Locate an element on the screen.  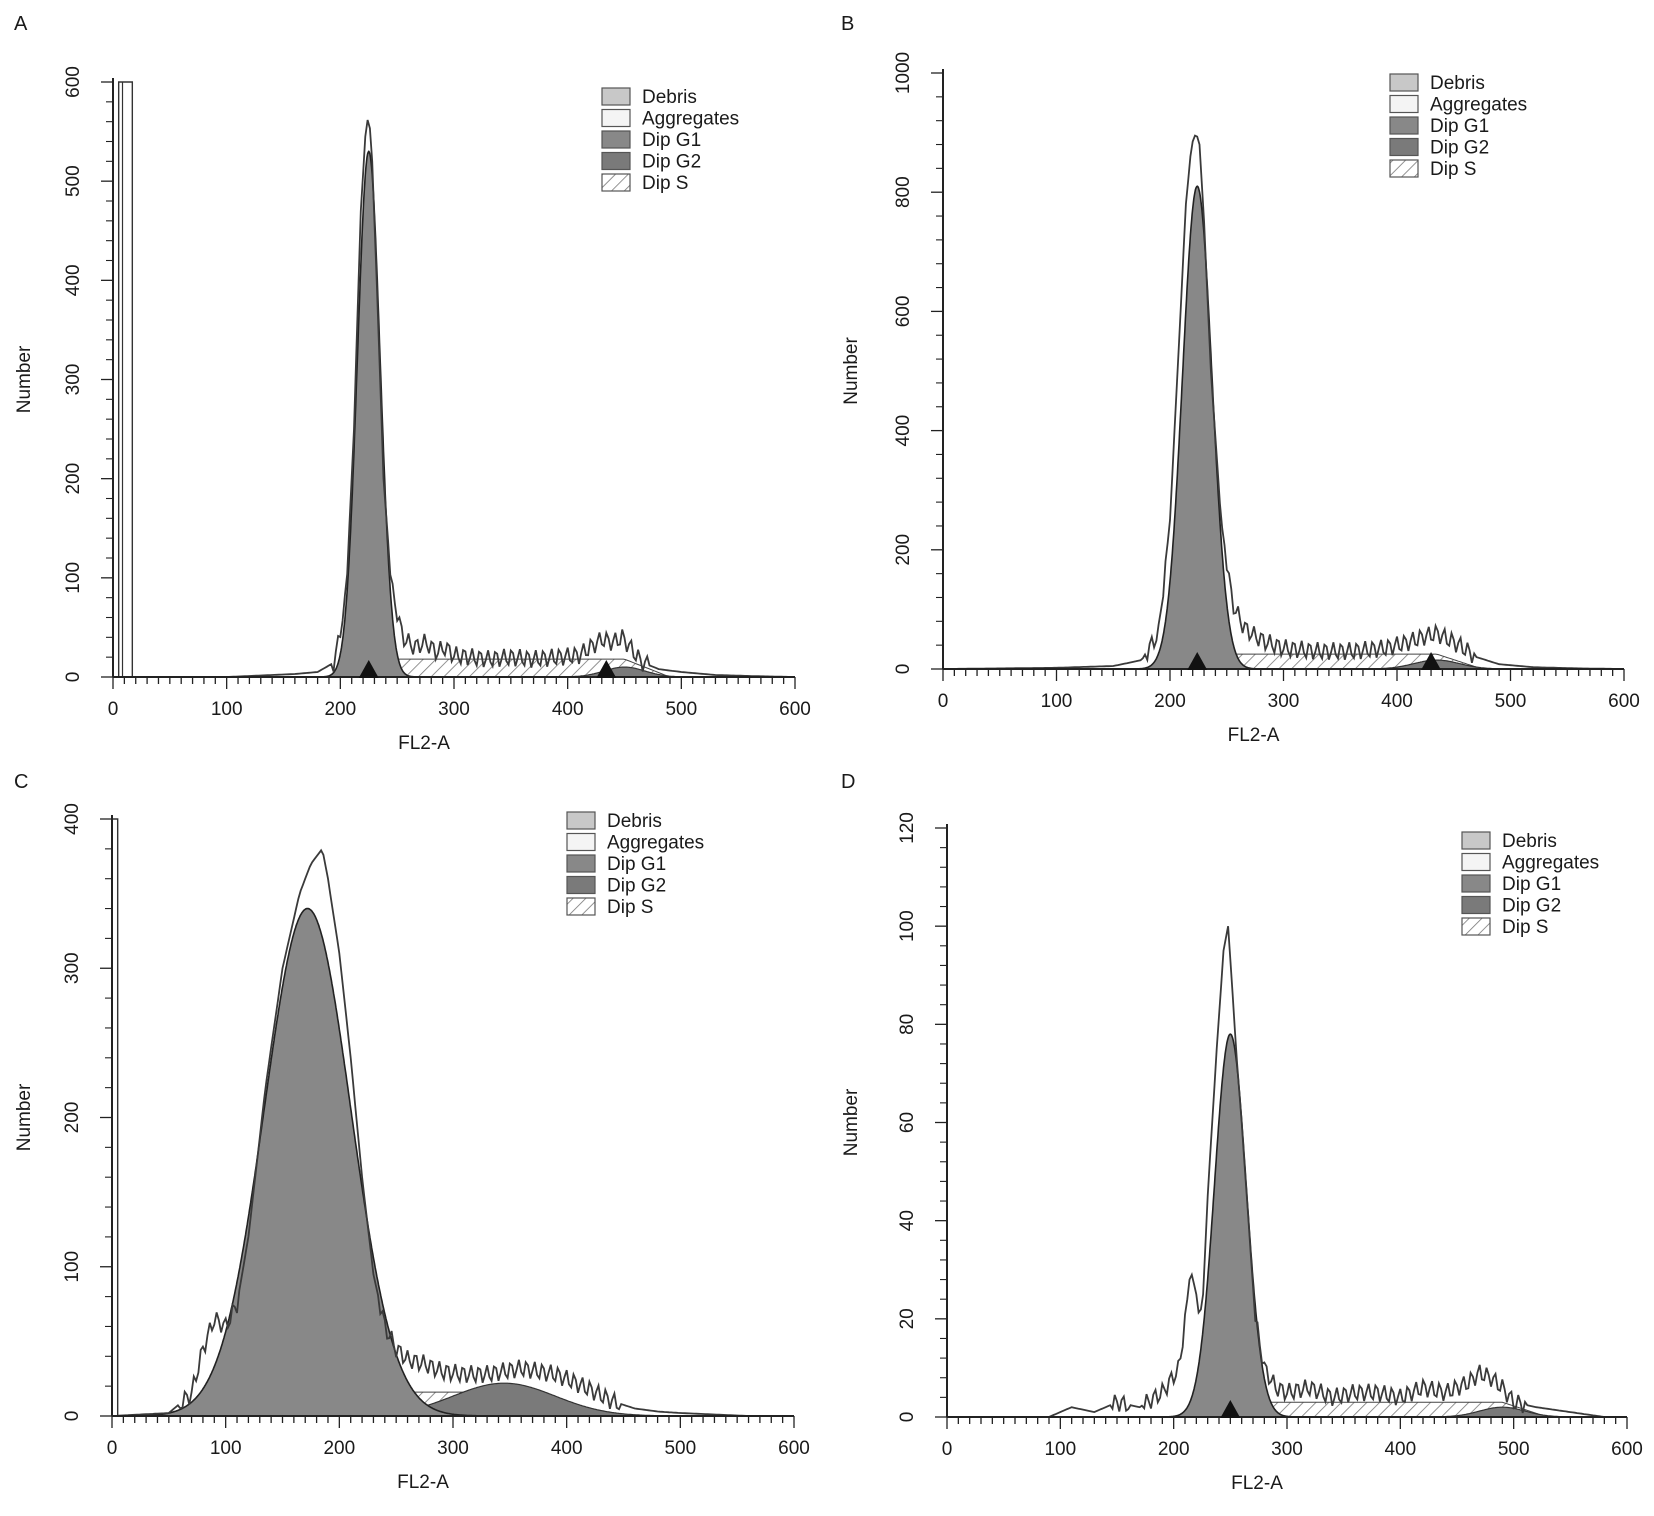
panel-label: D is located at coordinates (848, 782).